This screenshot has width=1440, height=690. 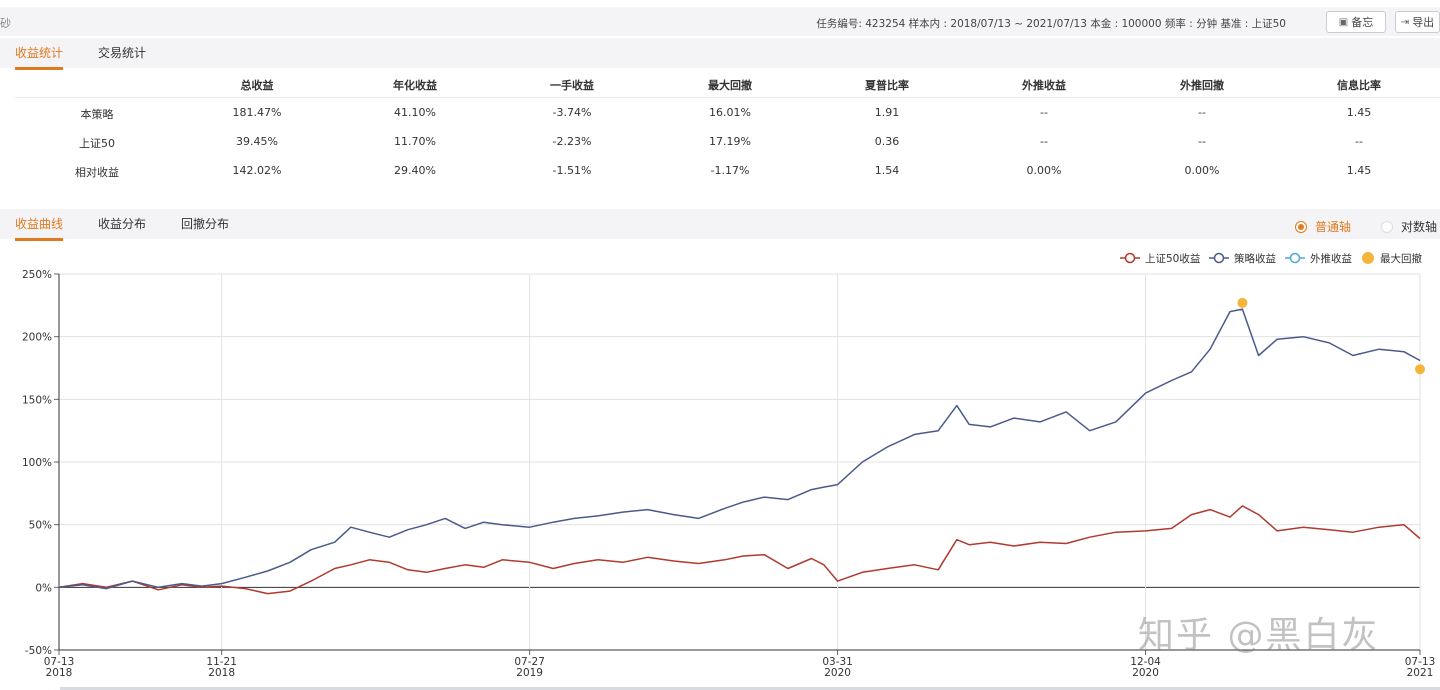 I want to click on y-tick-label: 0%, so click(x=43, y=588).